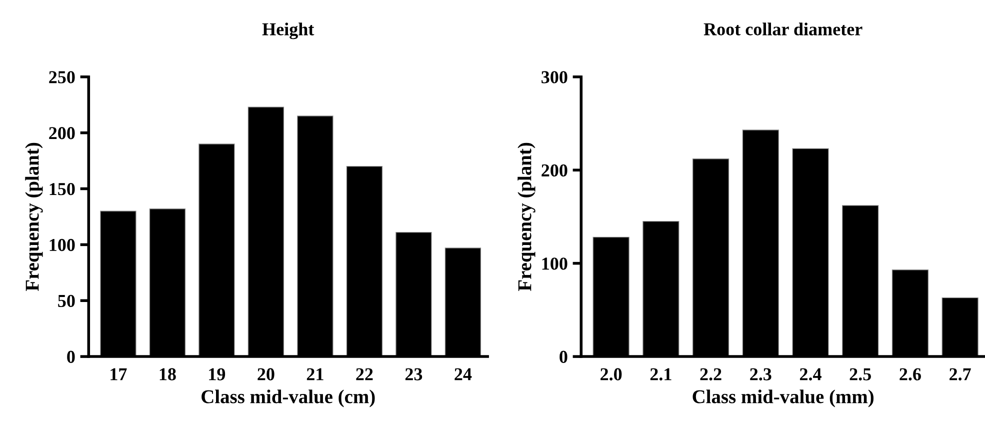 The image size is (985, 427). I want to click on y-tick-label: 50, so click(66, 301).